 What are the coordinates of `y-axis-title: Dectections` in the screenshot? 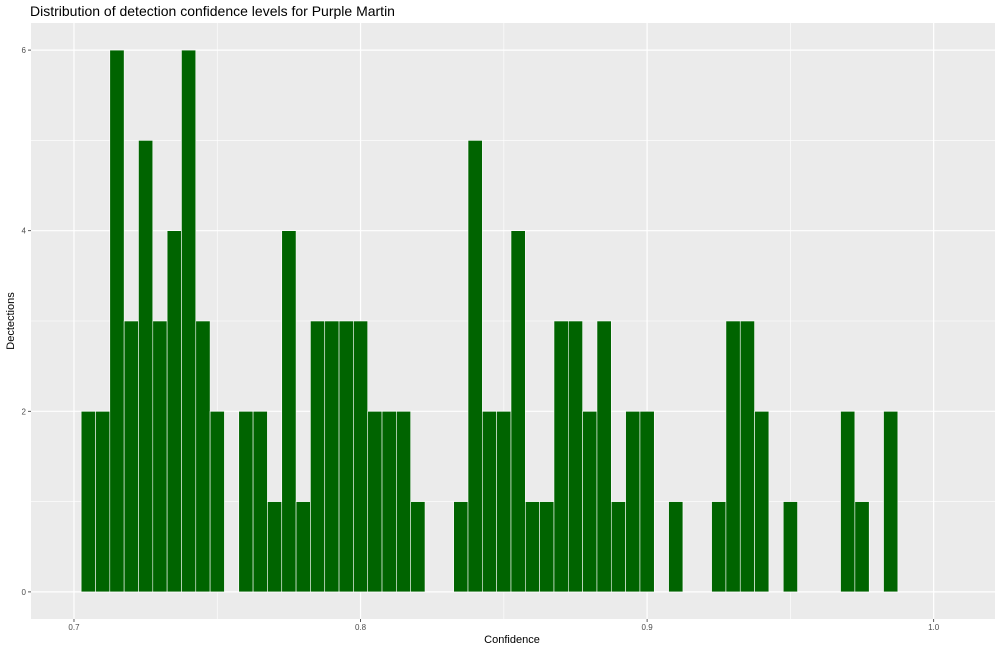 It's located at (11, 321).